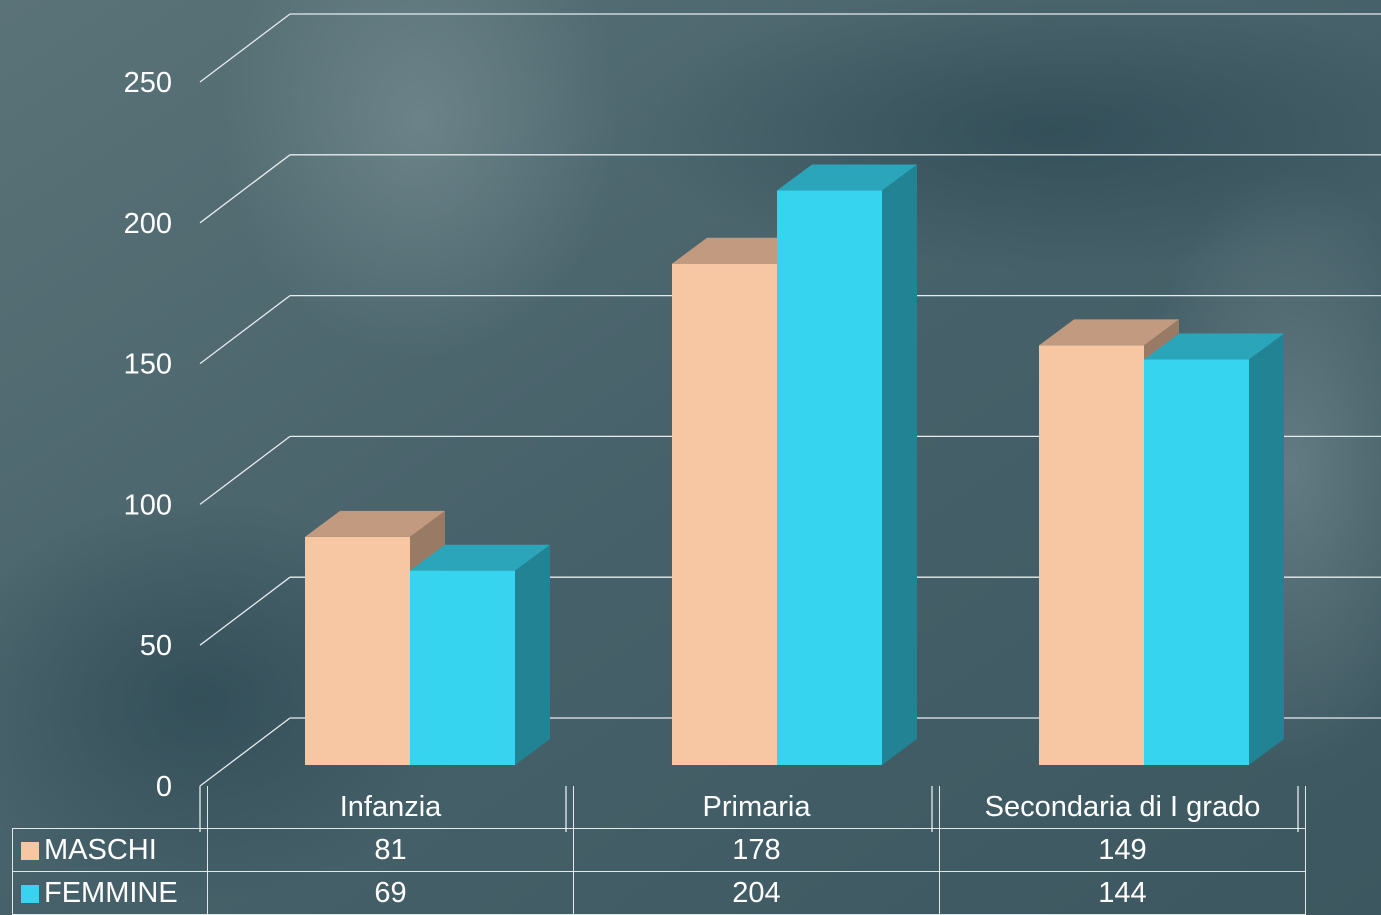 This screenshot has width=1381, height=915. What do you see at coordinates (1122, 893) in the screenshot?
I see `table-cell: 144` at bounding box center [1122, 893].